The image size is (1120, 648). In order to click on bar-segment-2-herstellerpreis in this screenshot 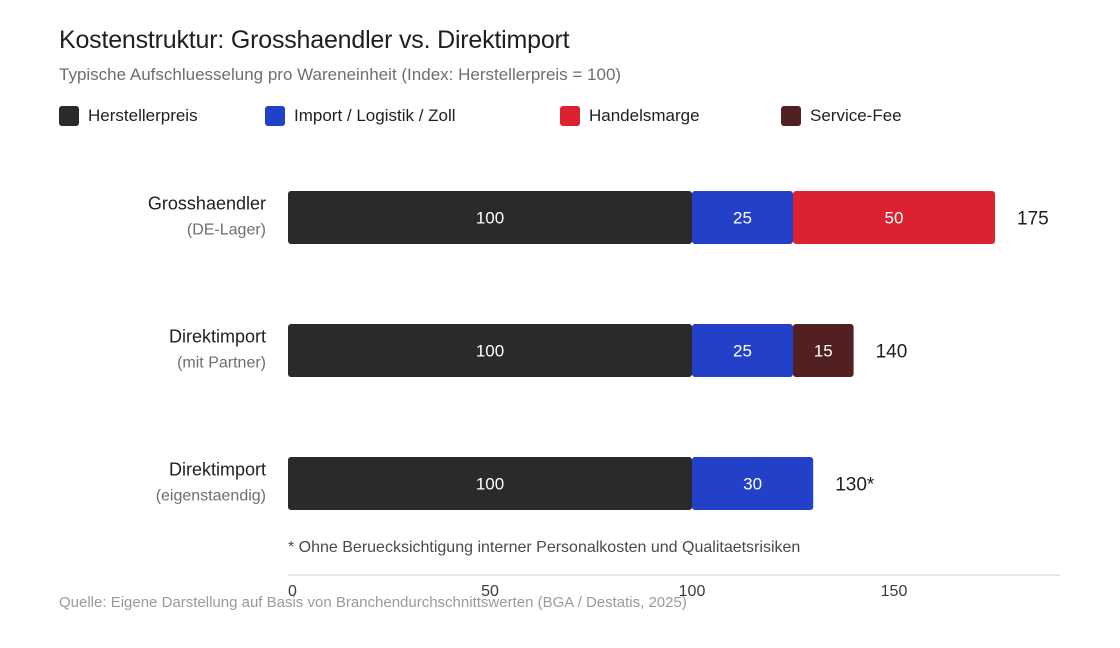, I will do `click(490, 483)`.